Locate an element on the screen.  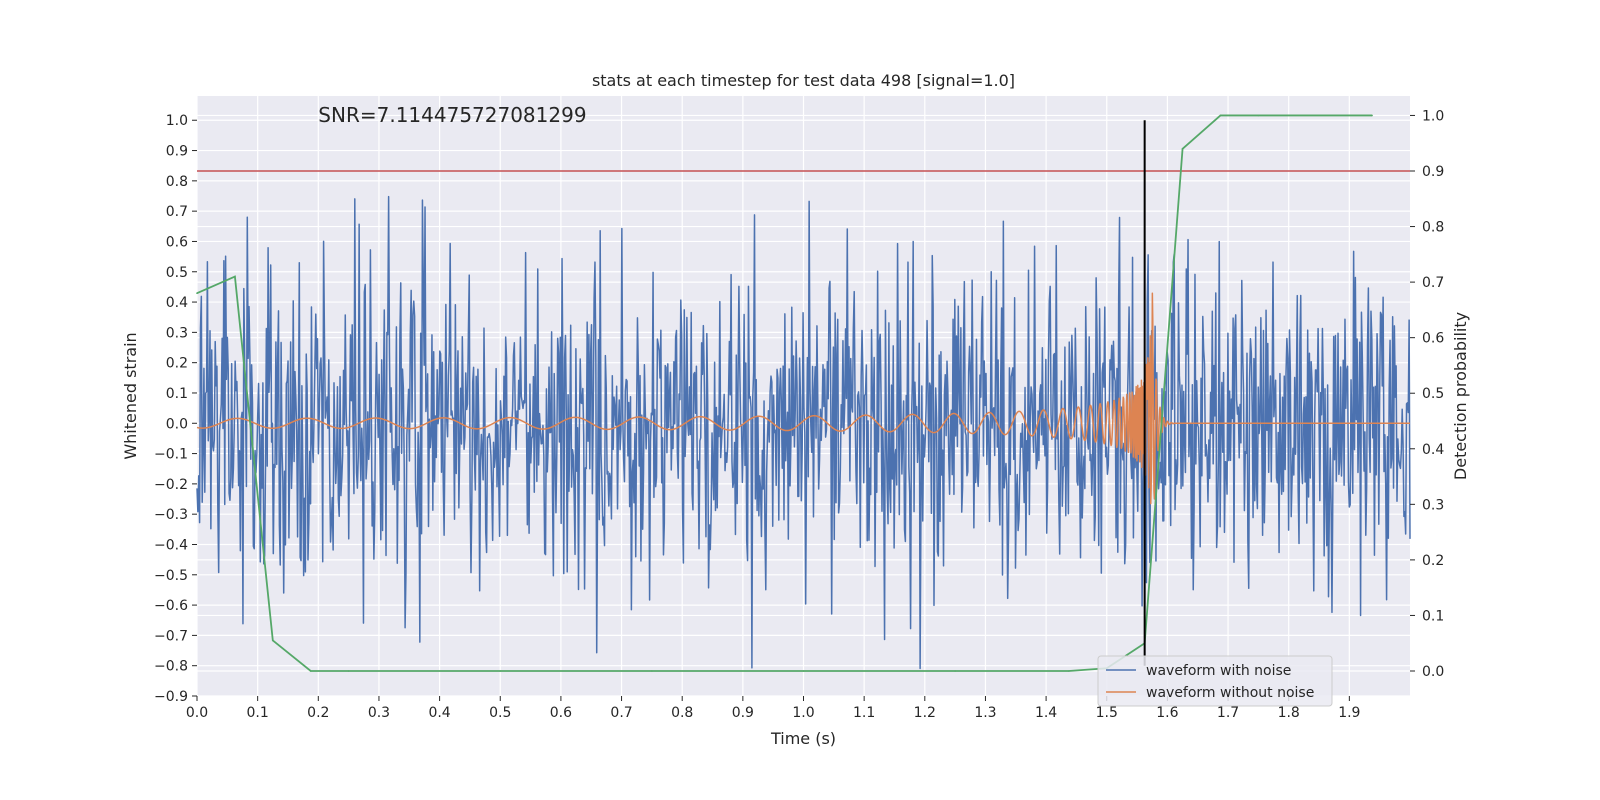
y-left-tick-label-17: 0.8 is located at coordinates (177, 182).